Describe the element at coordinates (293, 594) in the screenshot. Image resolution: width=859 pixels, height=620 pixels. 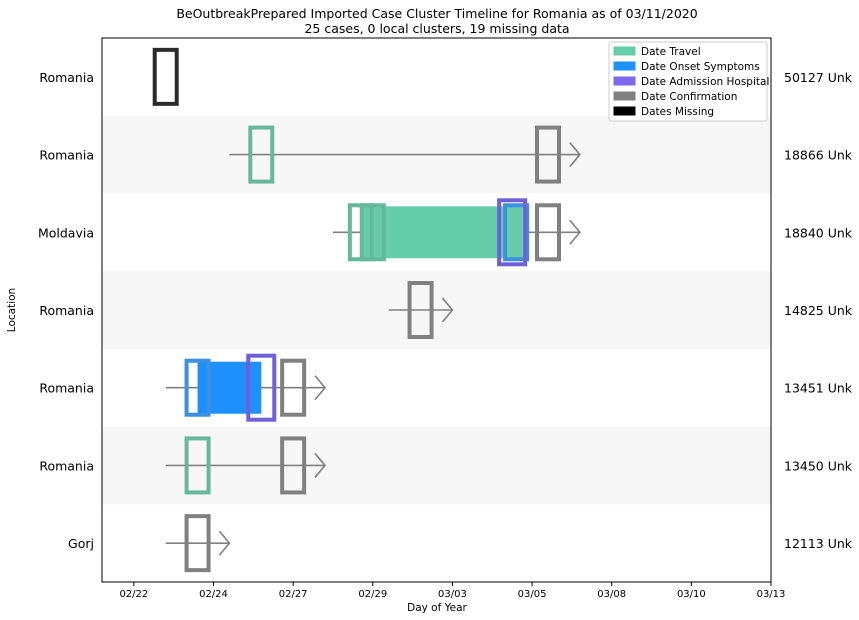
I see `x-tick-label: 02/27` at that location.